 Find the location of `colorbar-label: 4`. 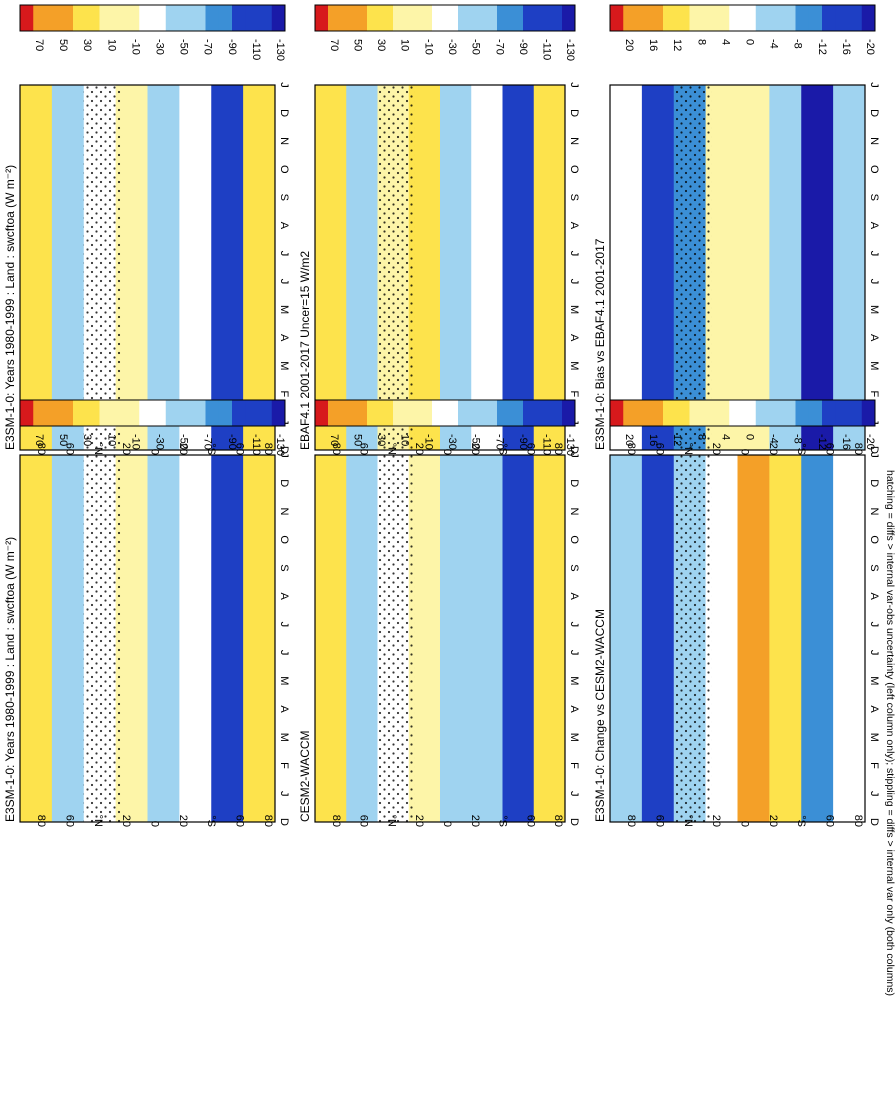

colorbar-label: 4 is located at coordinates (725, 42).